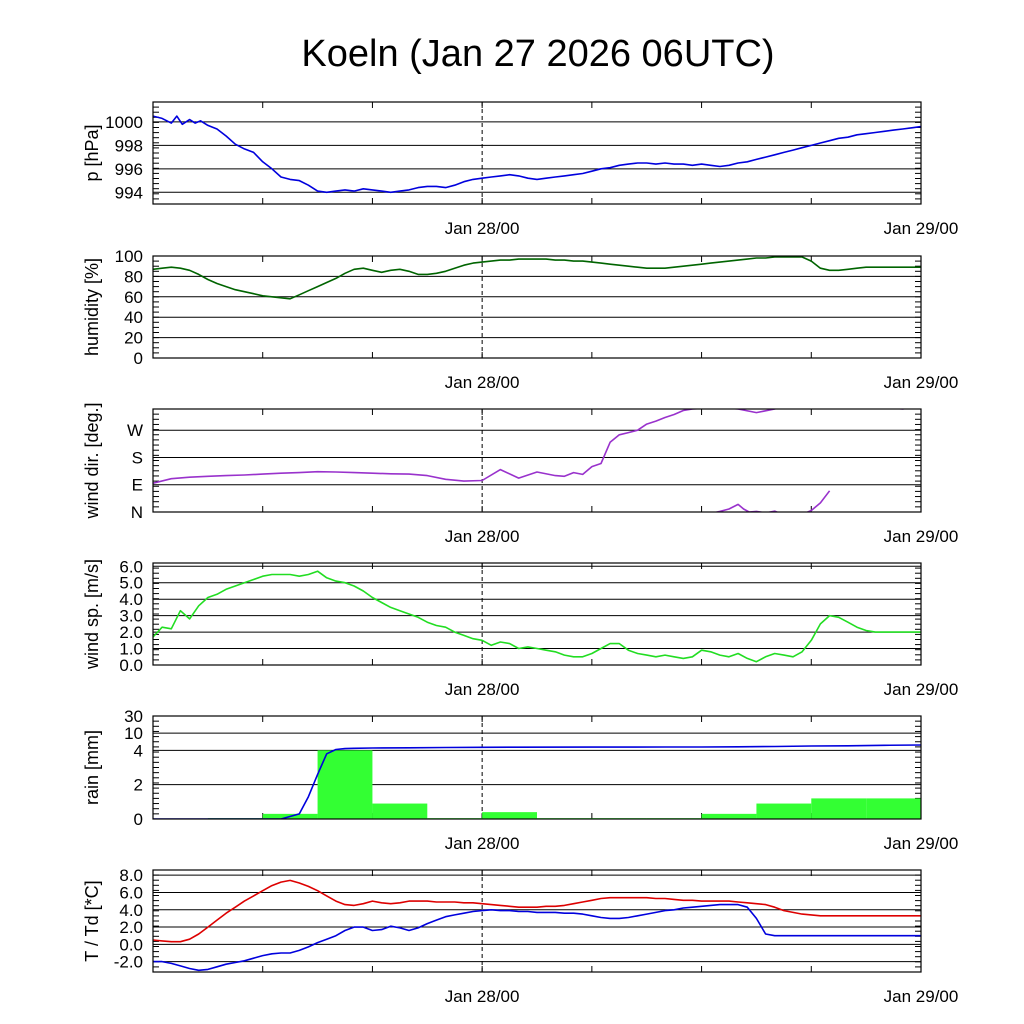 Image resolution: width=1024 pixels, height=1024 pixels. Describe the element at coordinates (138, 785) in the screenshot. I see `y-tick-label-rain: 2` at that location.